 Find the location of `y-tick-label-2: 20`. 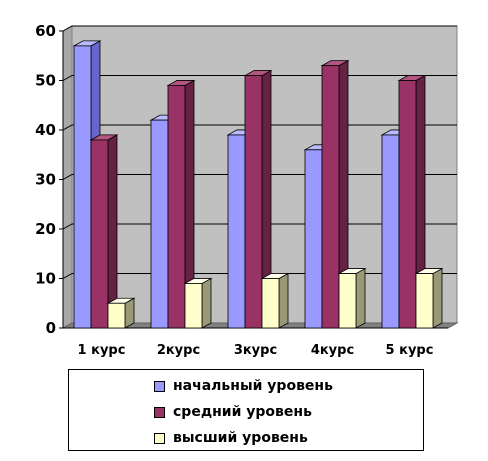

y-tick-label-2: 20 is located at coordinates (45, 229).